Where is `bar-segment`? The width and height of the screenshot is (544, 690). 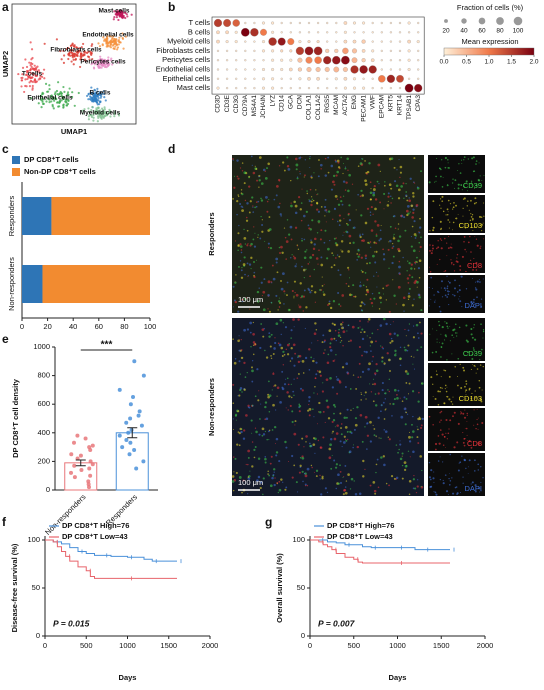
bar-segment is located at coordinates (37, 216).